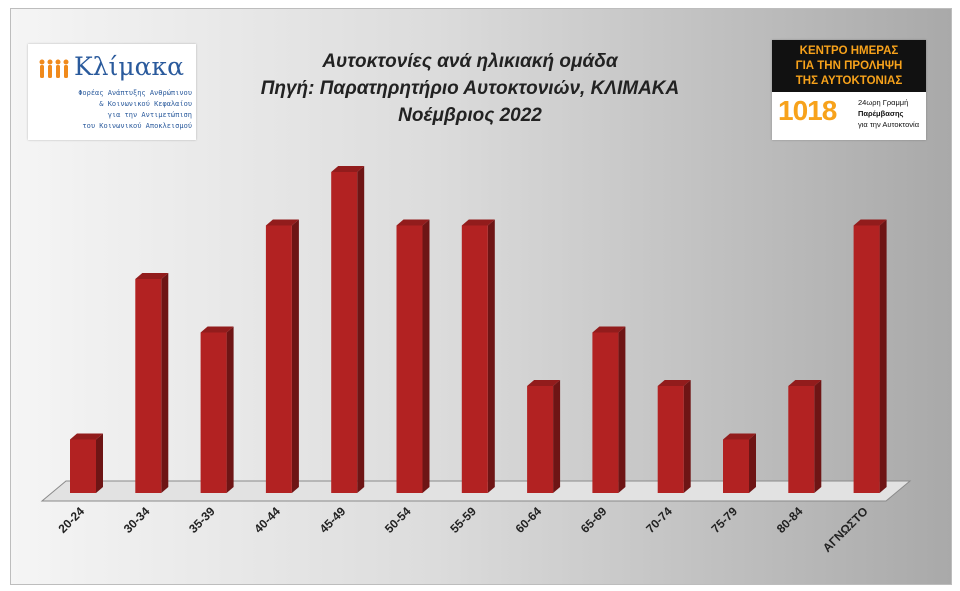 The height and width of the screenshot is (591, 960). What do you see at coordinates (129, 66) in the screenshot?
I see `klimaka-brand-name: Κλίμακα` at bounding box center [129, 66].